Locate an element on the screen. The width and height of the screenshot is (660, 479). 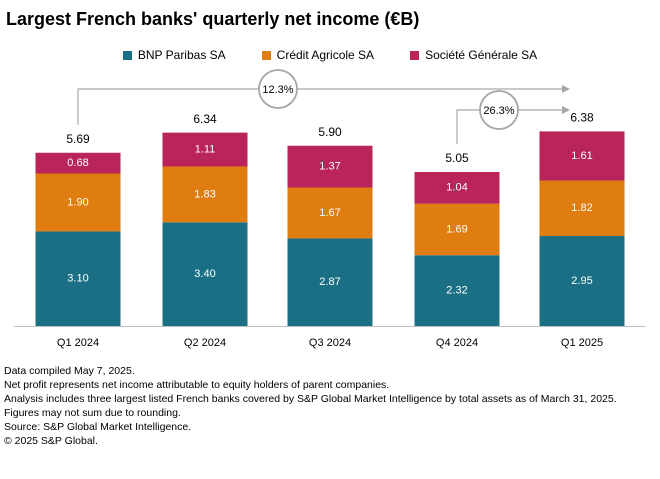
bar-value-label-0-2: 2.87 is located at coordinates (329, 282).